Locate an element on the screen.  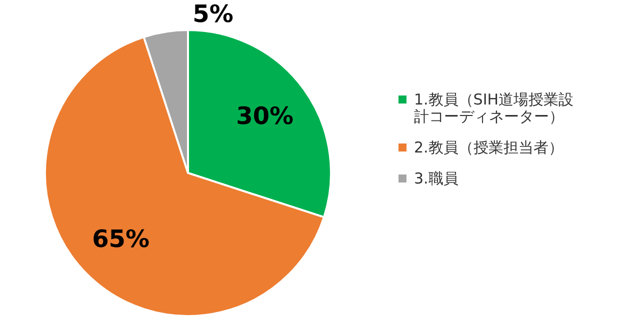
data-label: 30% is located at coordinates (265, 116).